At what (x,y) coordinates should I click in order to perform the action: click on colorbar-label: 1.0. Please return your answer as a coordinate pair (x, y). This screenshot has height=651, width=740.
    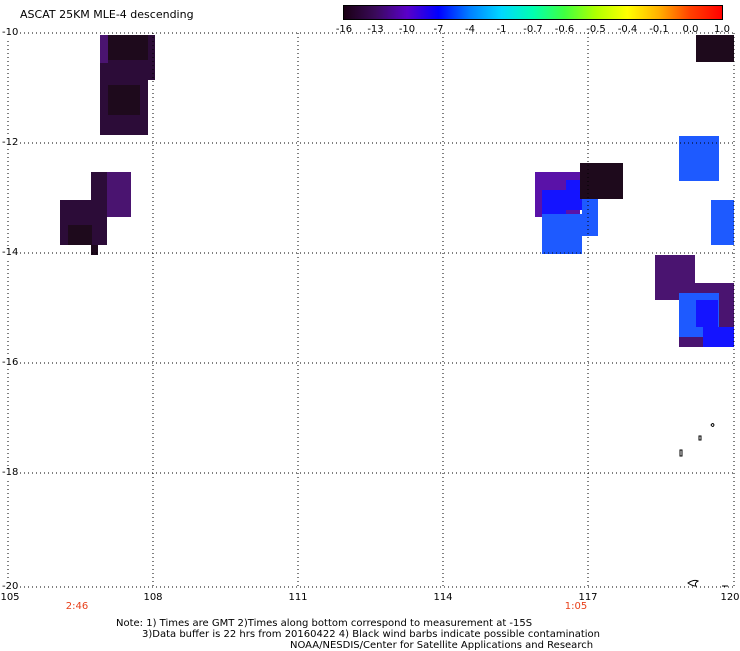
    Looking at the image, I should click on (722, 29).